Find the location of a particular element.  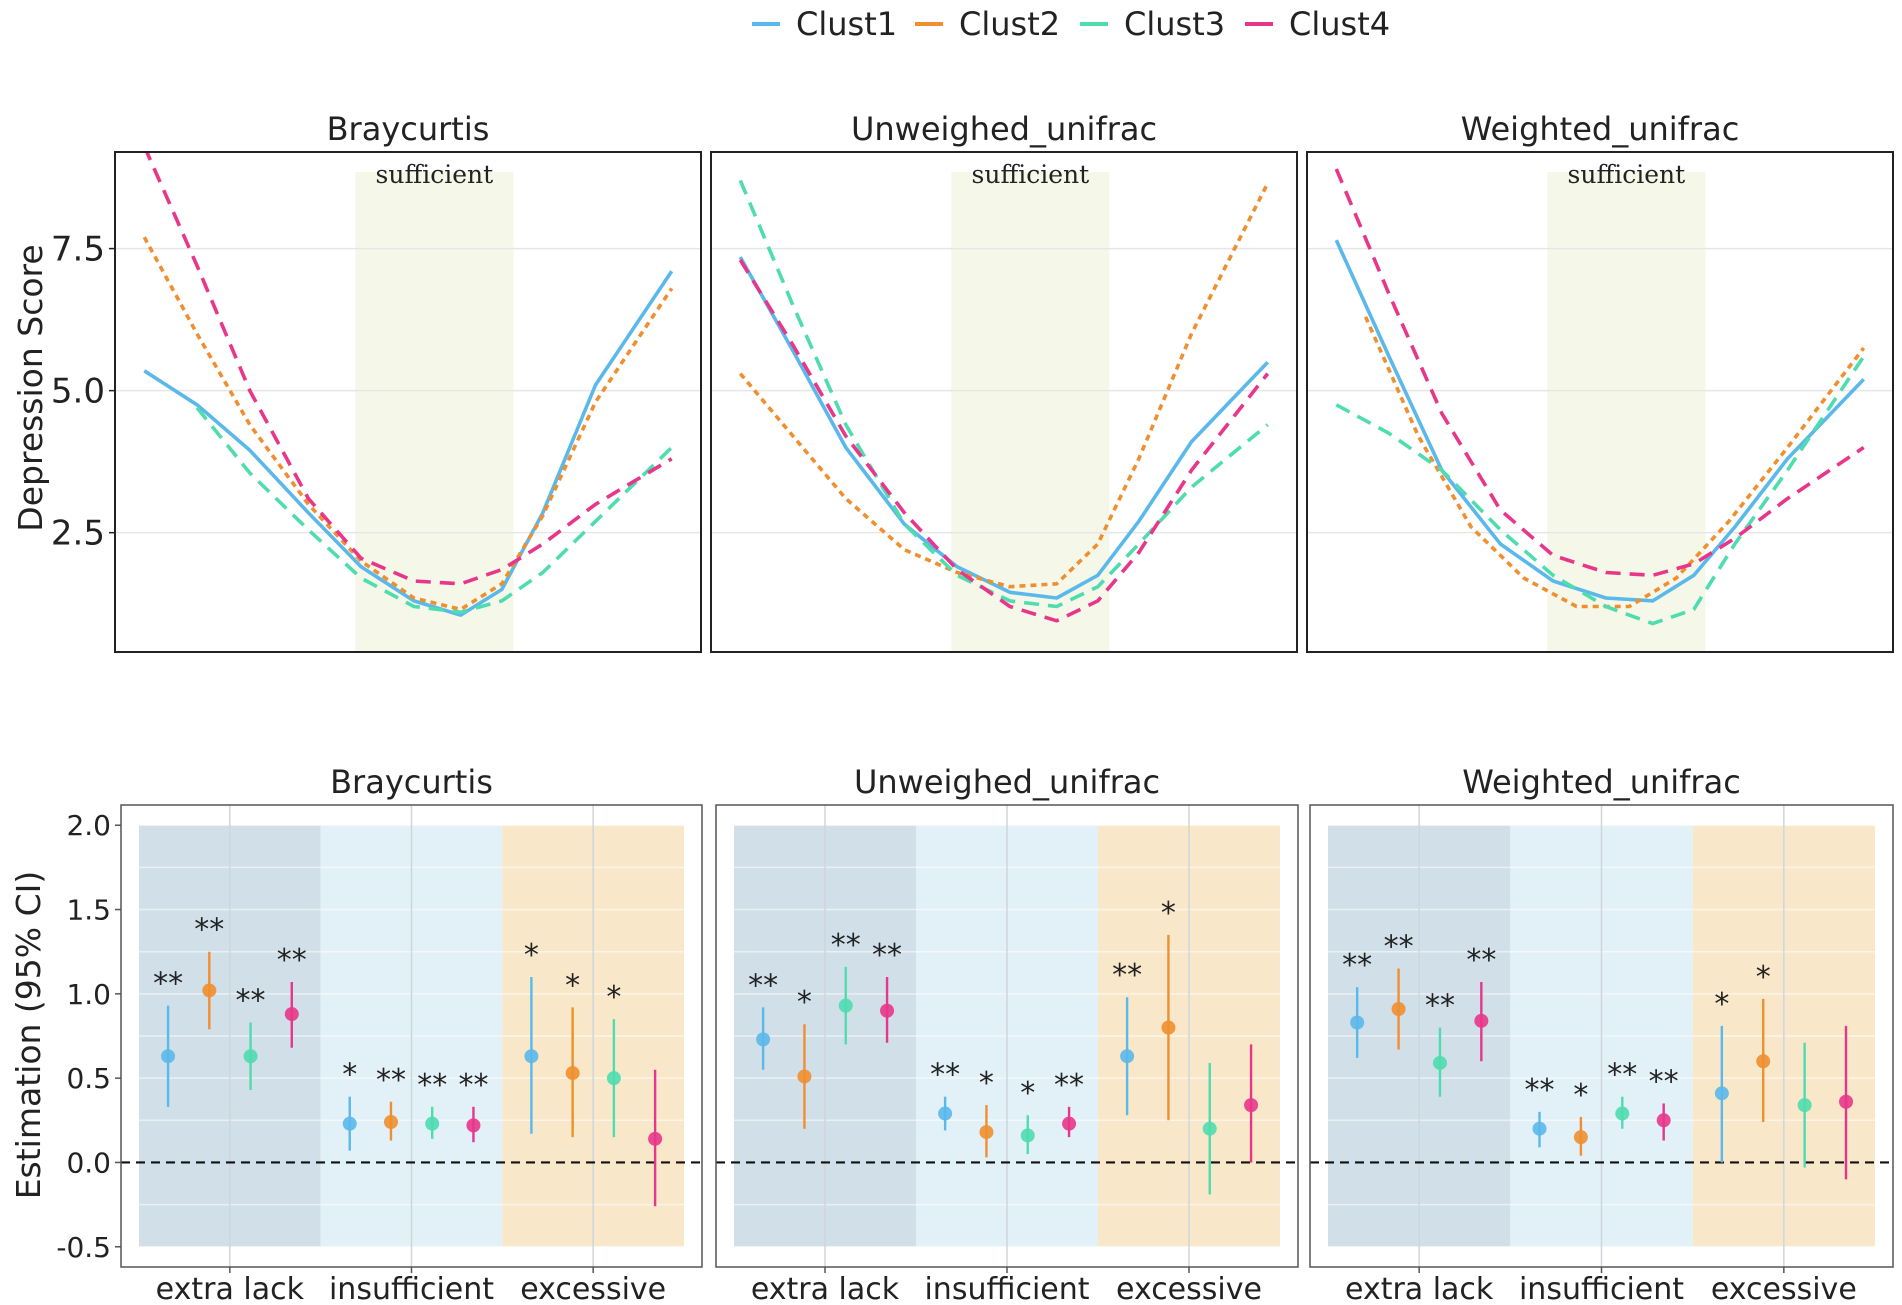

x-tick-label: excessive is located at coordinates (1784, 1288).